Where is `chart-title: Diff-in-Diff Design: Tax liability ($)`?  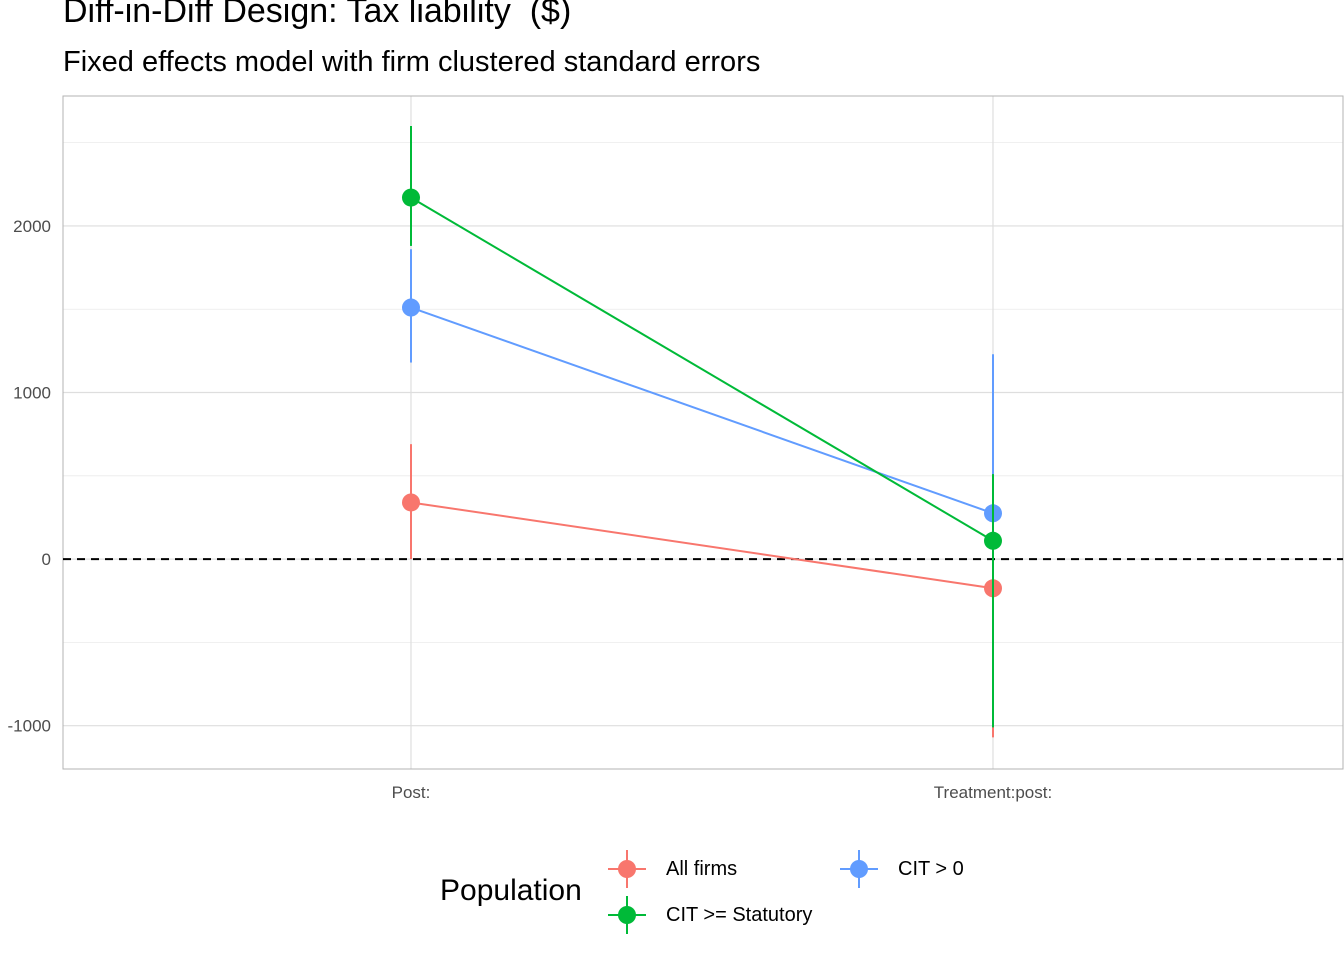 chart-title: Diff-in-Diff Design: Tax liability ($) is located at coordinates (317, 15).